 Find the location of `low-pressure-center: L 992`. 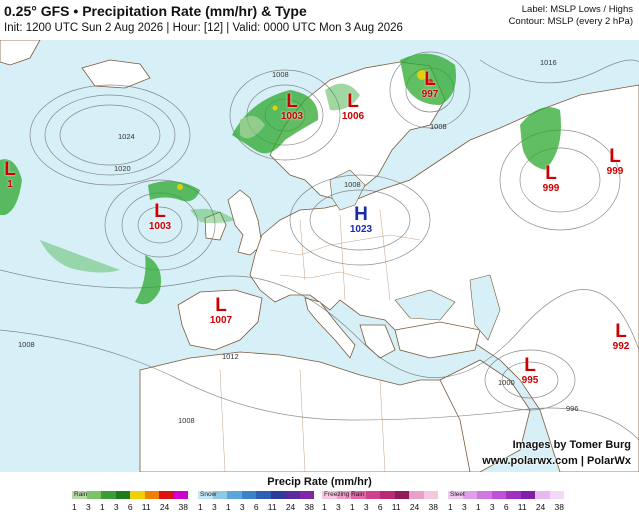

low-pressure-center: L 992 is located at coordinates (621, 336).